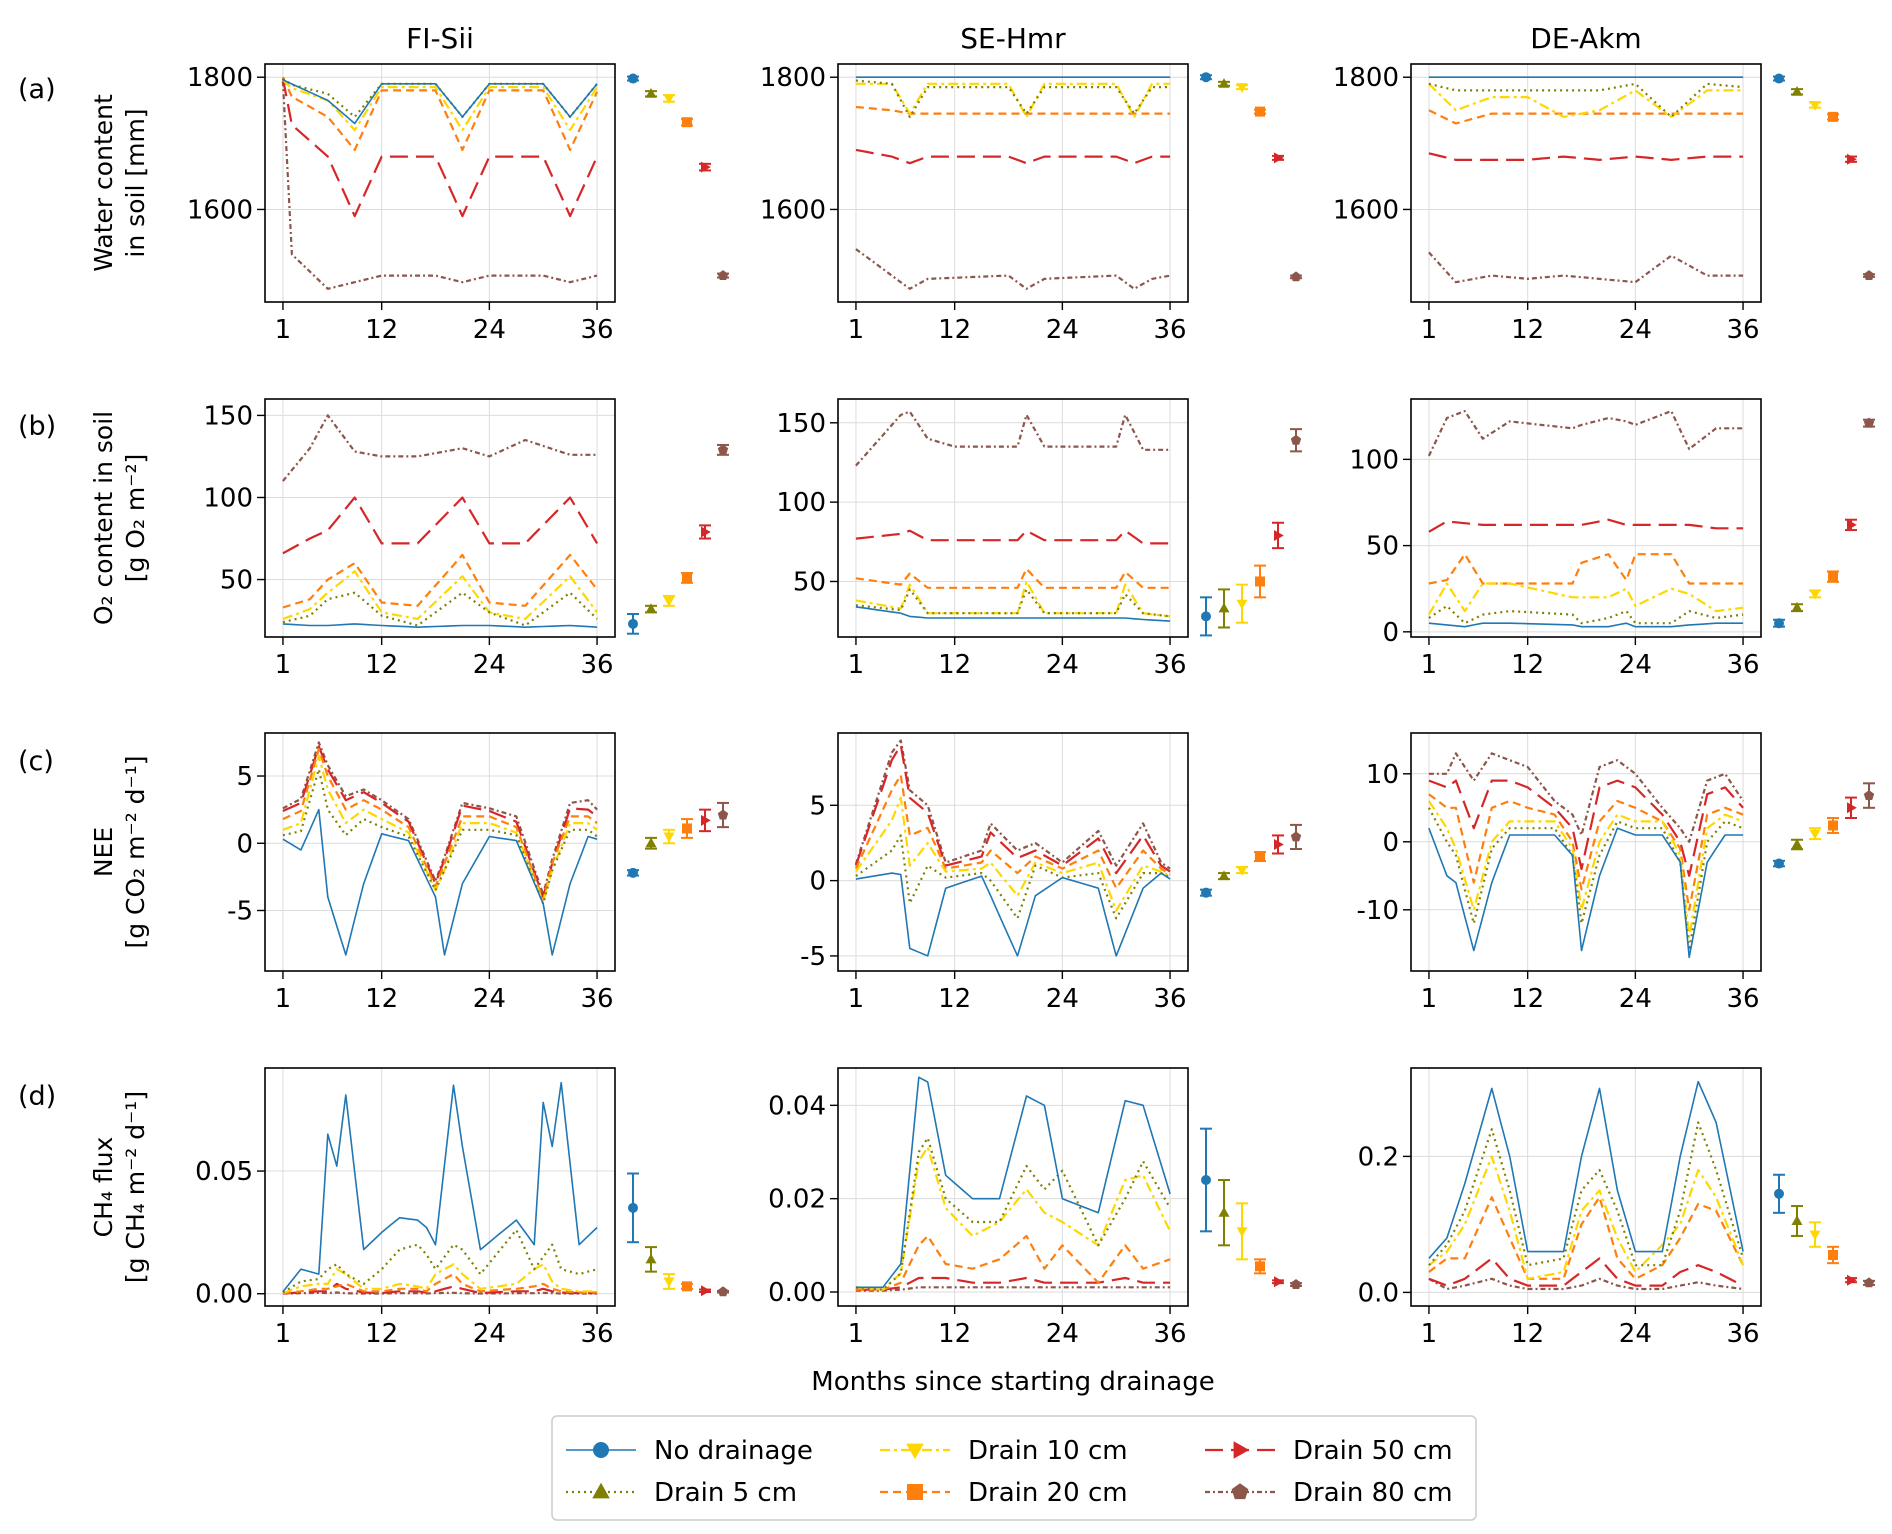 This screenshot has width=1892, height=1534. I want to click on legend-label: Drain 50 cm, so click(1373, 1451).